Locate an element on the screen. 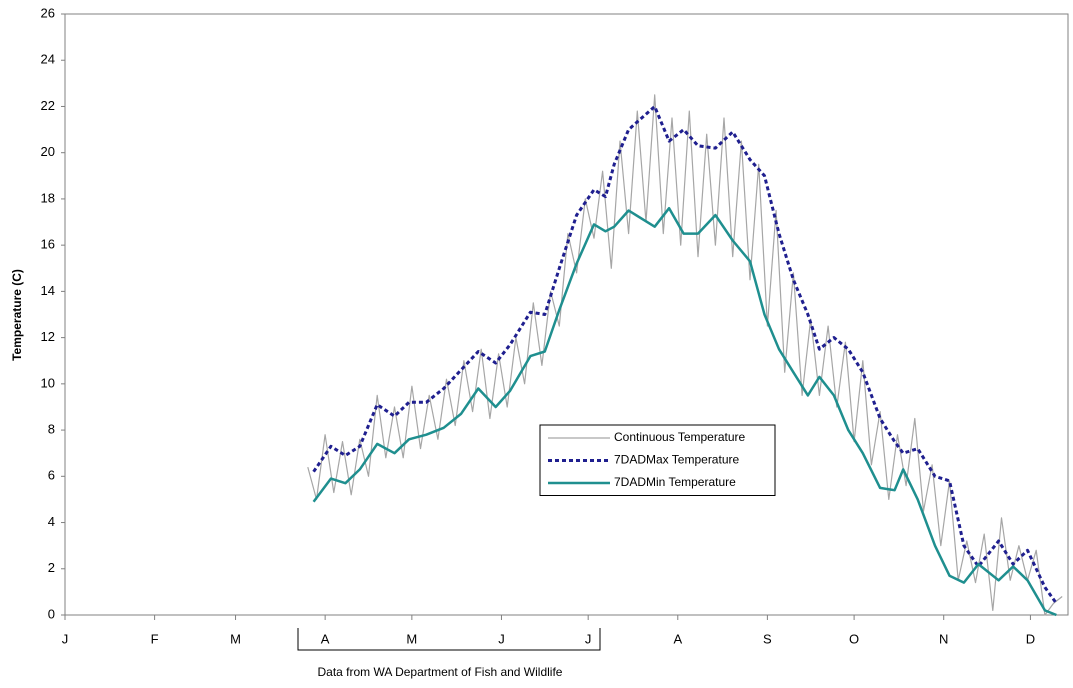  legend-label: Continuous Temperature is located at coordinates (680, 437).